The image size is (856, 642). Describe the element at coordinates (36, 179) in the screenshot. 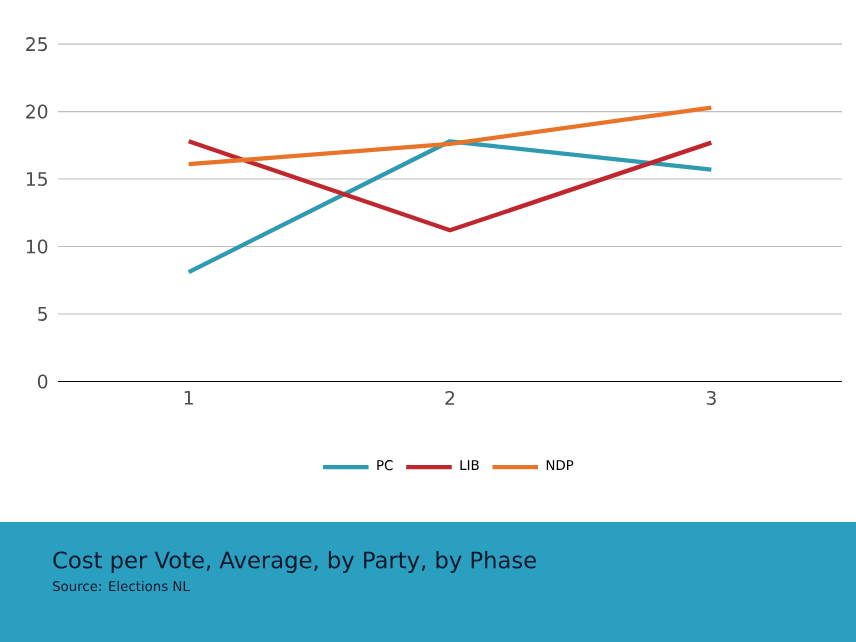

I see `y-tick-label: 15` at that location.